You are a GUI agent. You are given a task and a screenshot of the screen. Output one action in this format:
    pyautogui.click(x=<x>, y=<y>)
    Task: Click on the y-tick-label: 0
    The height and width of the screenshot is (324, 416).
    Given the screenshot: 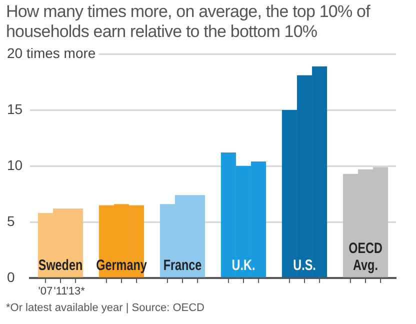 What is the action you would take?
    pyautogui.click(x=11, y=276)
    